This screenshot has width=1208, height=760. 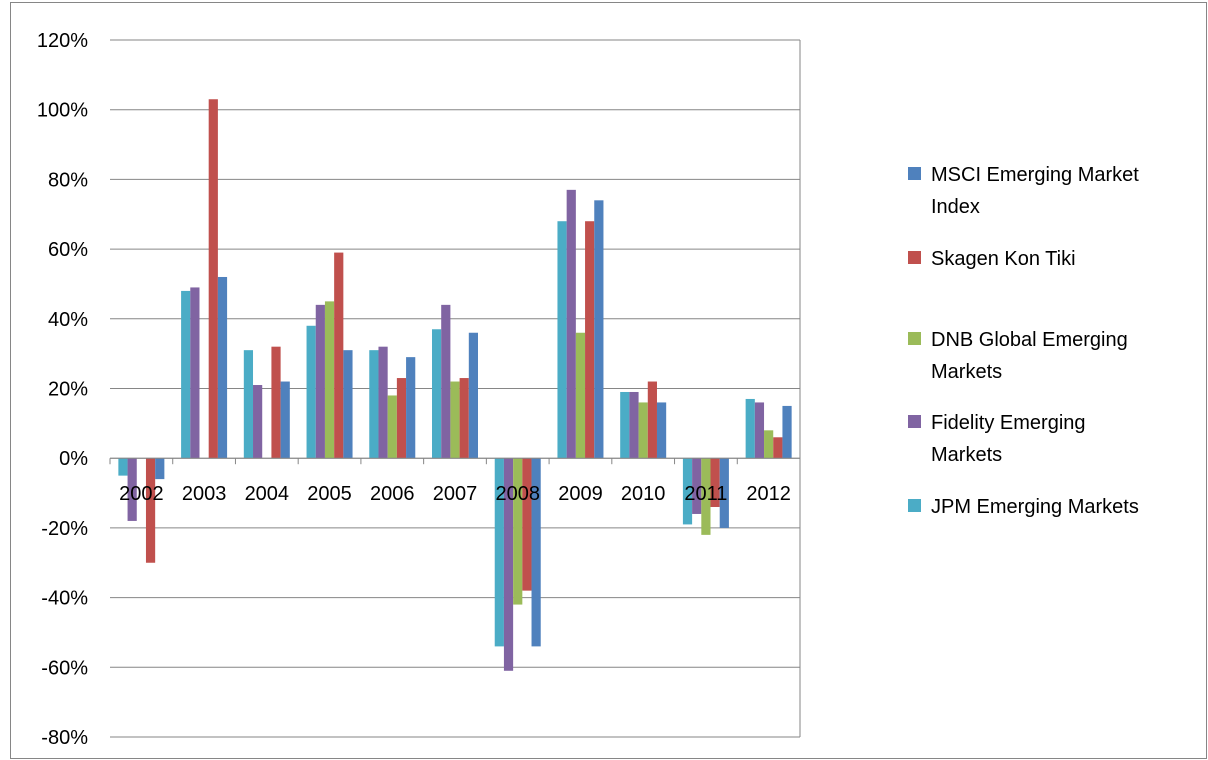 What do you see at coordinates (705, 494) in the screenshot?
I see `x-tick-label: 2011` at bounding box center [705, 494].